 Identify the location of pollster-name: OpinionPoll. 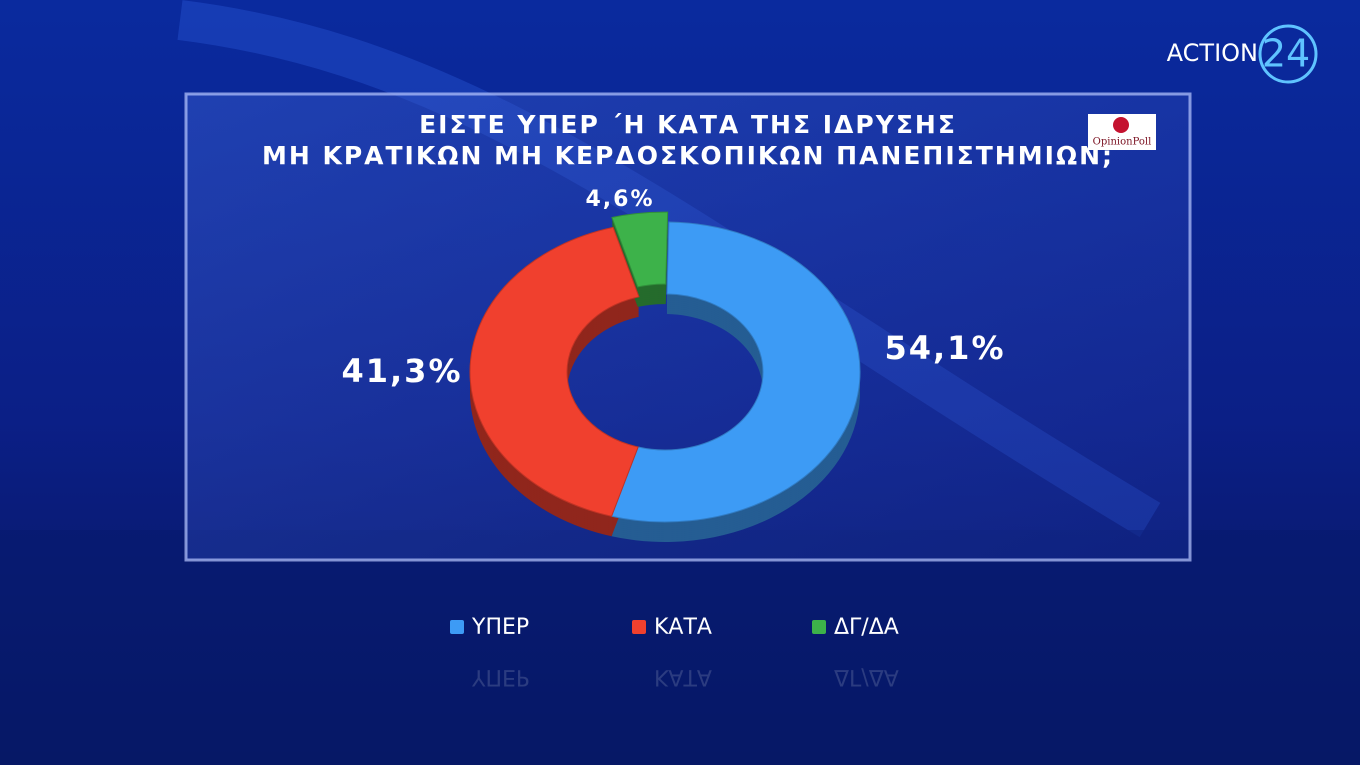
(1122, 142).